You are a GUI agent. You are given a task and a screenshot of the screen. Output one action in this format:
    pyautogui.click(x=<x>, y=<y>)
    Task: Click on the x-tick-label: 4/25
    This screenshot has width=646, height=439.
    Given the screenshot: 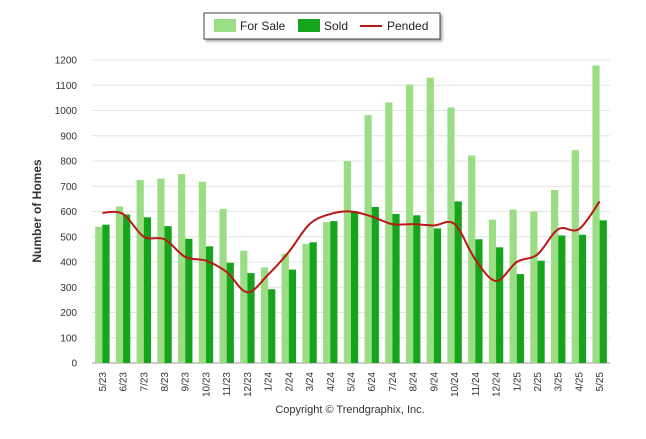 What is the action you would take?
    pyautogui.click(x=579, y=382)
    